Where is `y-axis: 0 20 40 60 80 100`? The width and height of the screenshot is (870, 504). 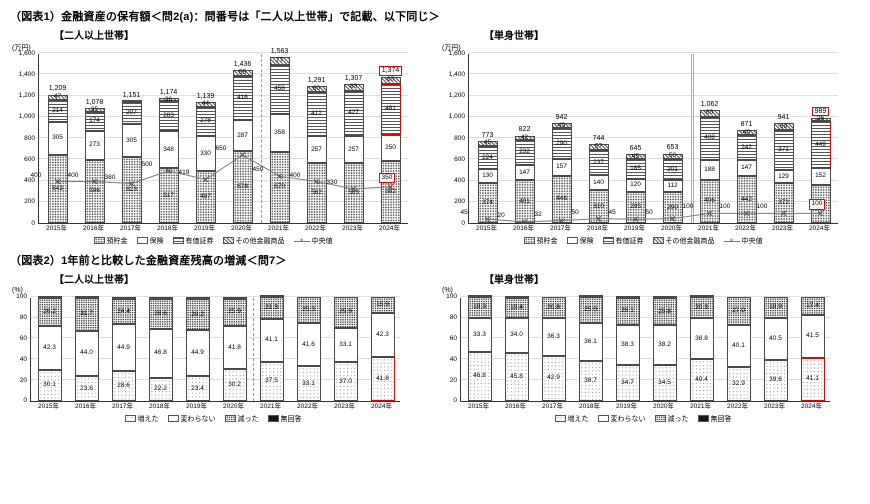
y-axis: 0 20 40 60 80 100 is located at coordinates (449, 349).